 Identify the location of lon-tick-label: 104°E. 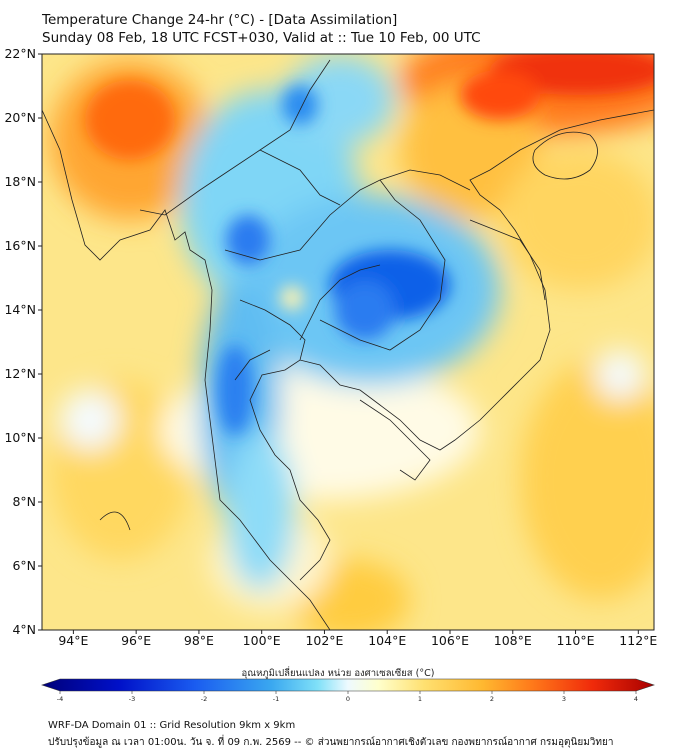
(387, 640).